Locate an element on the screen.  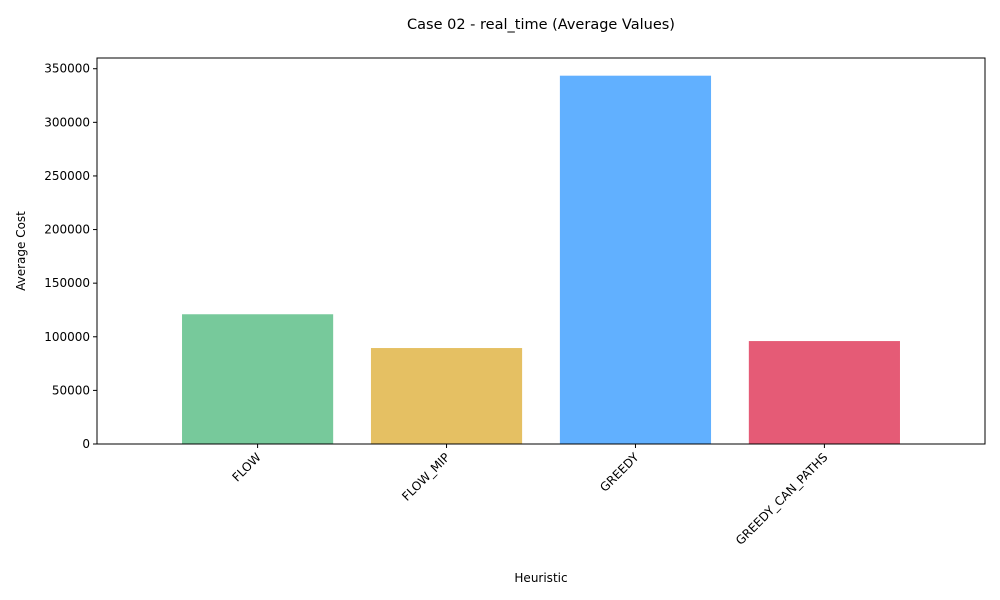
x-tick-label: FLOW_MIP is located at coordinates (425, 476).